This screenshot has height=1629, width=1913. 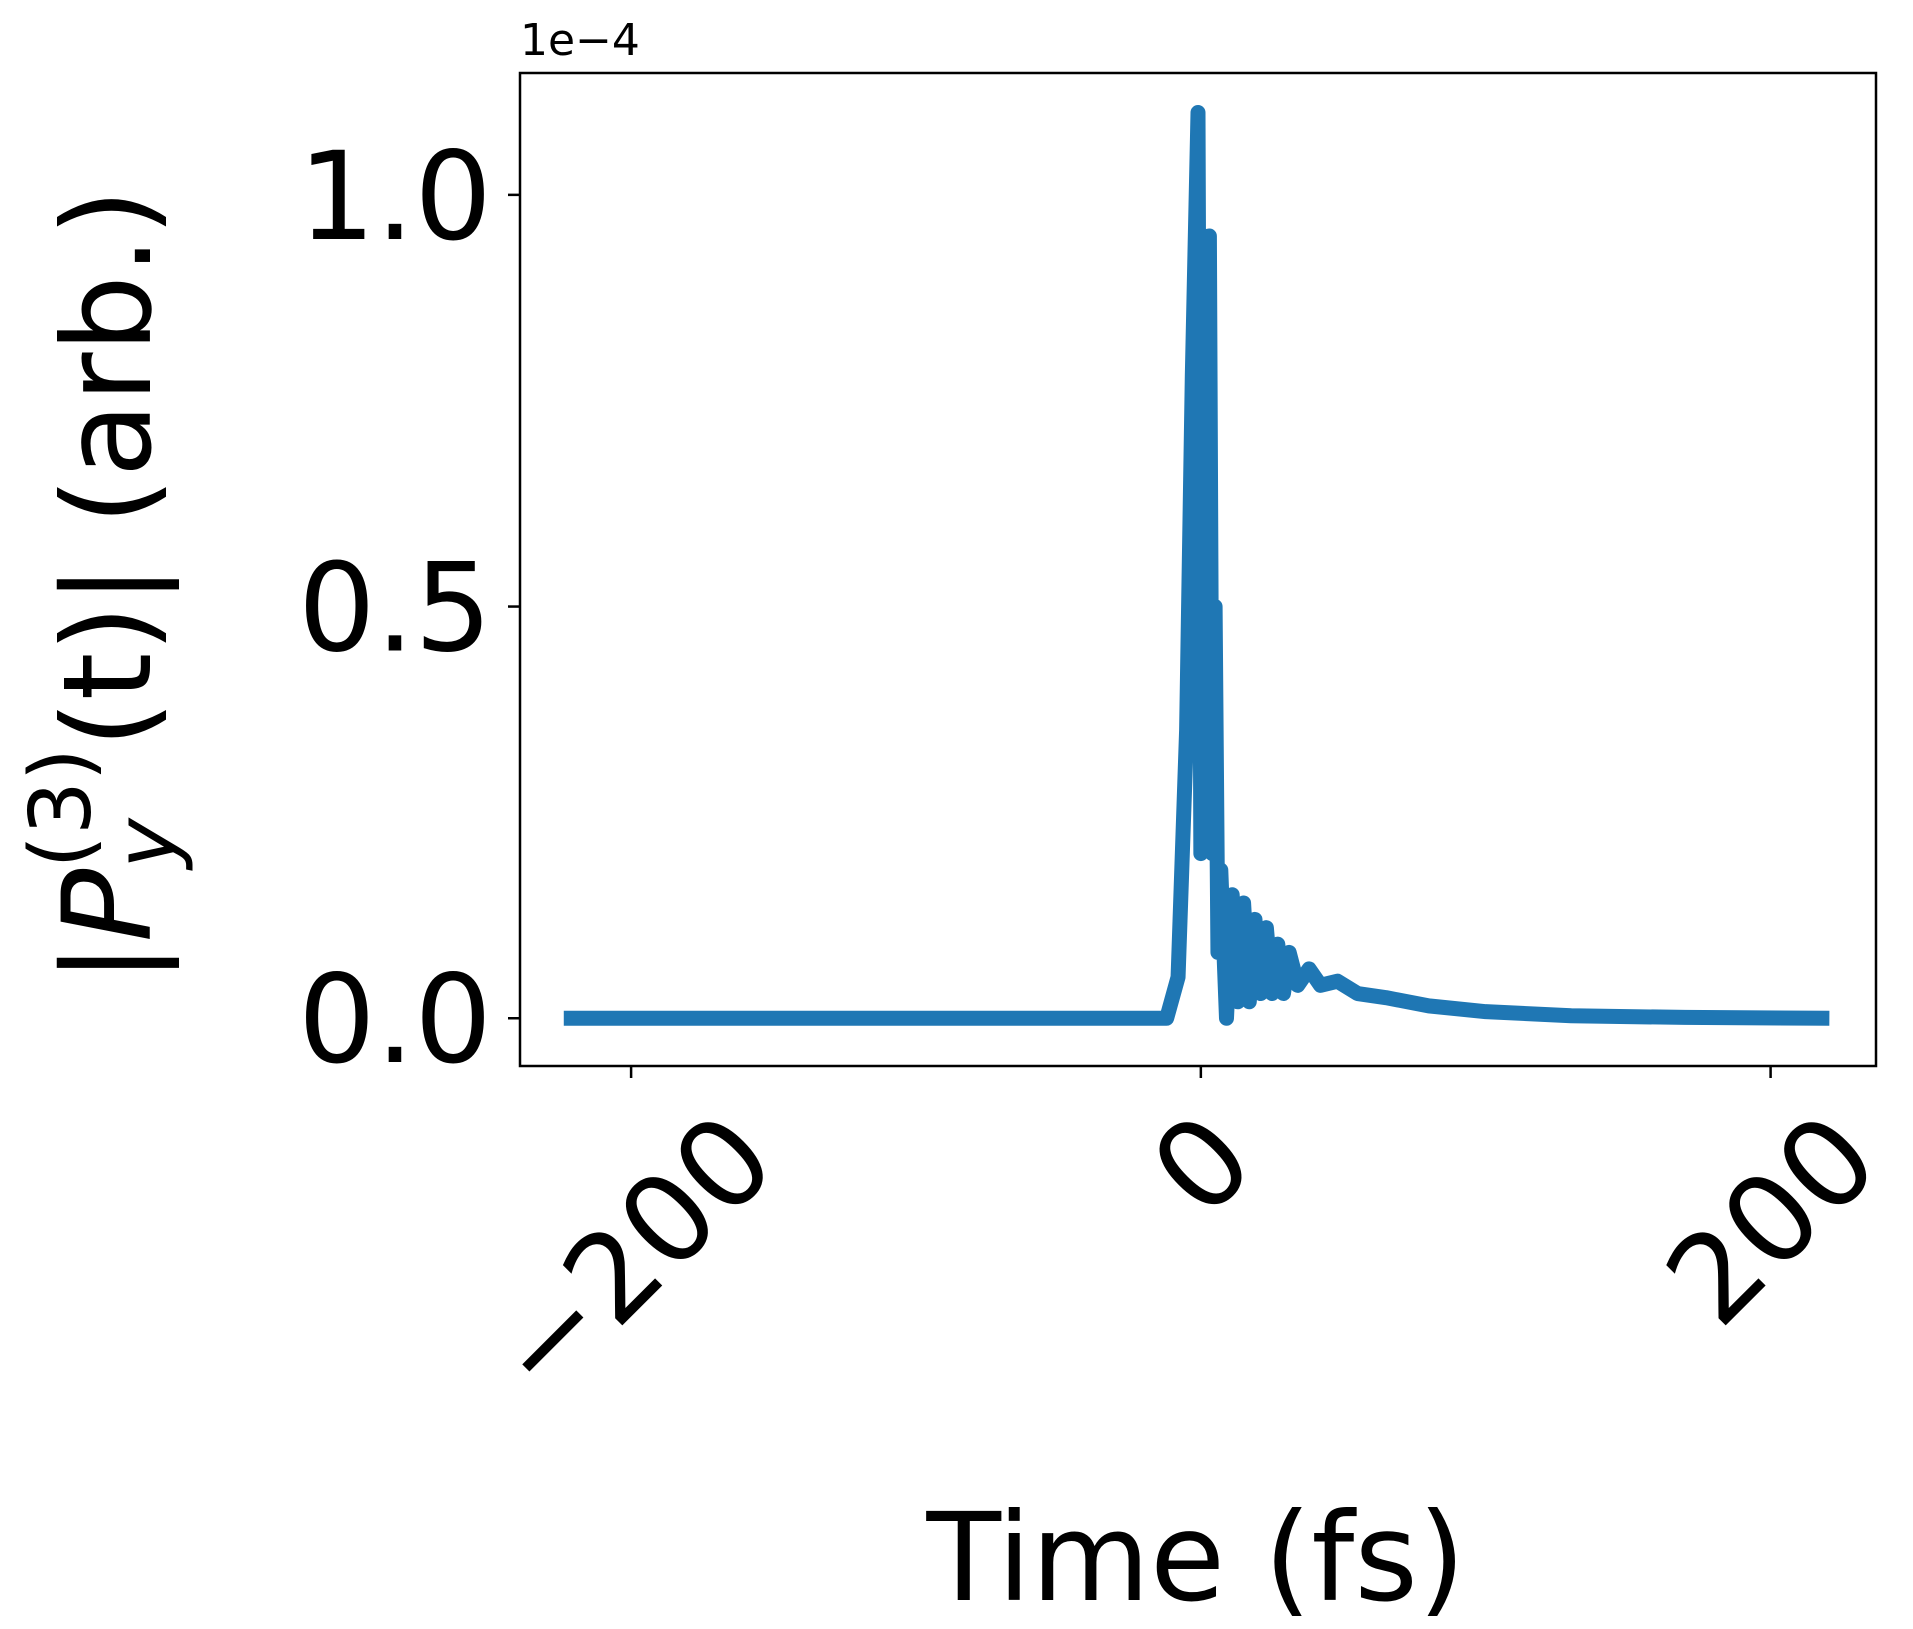 What do you see at coordinates (1202, 1164) in the screenshot?
I see `x-tick-label: 0` at bounding box center [1202, 1164].